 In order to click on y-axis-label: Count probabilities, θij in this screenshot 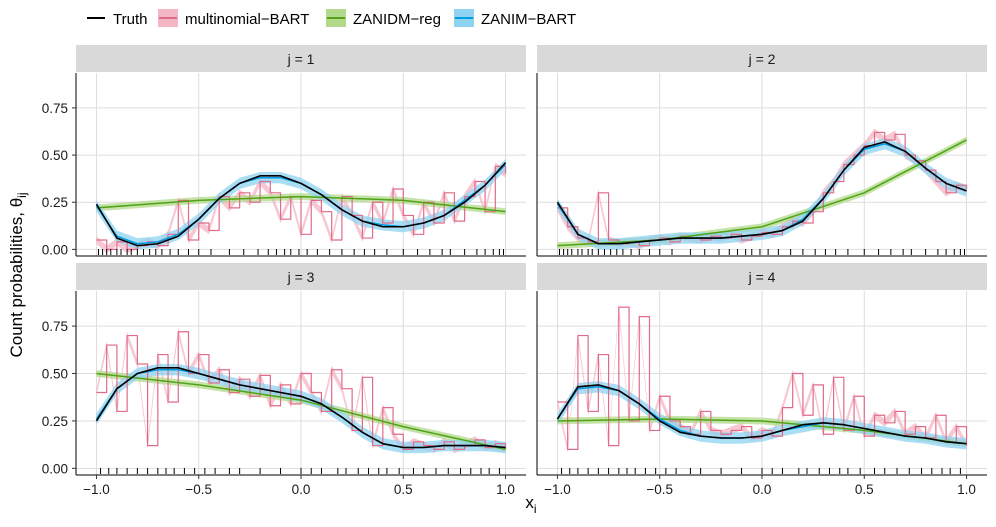, I will do `click(18, 274)`.